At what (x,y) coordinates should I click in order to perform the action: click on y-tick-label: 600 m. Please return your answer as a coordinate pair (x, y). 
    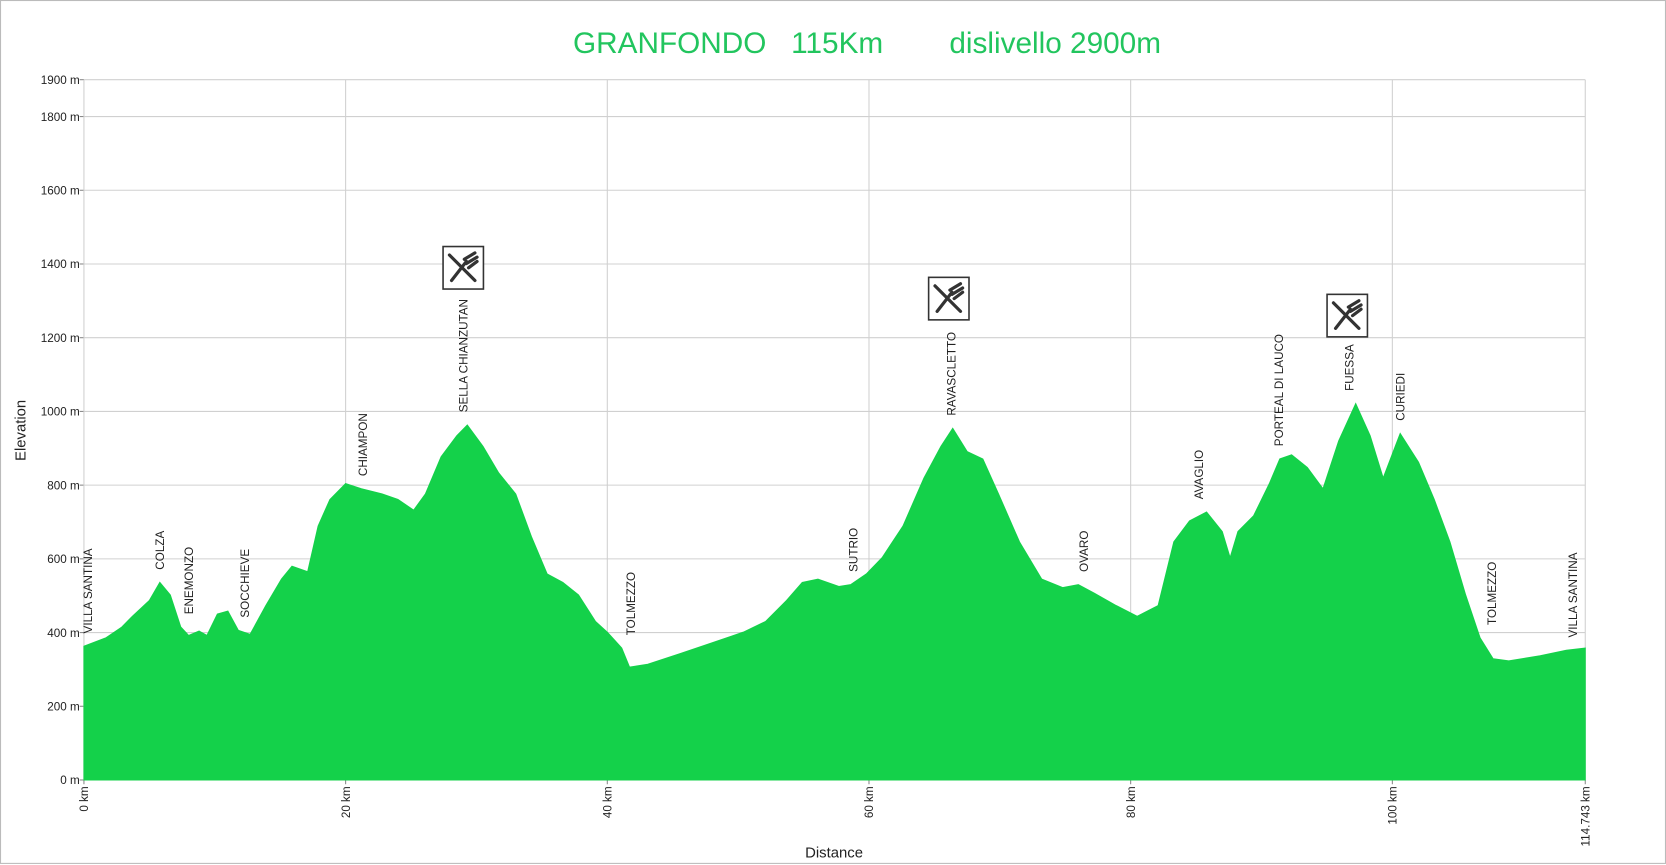
    Looking at the image, I should click on (63, 559).